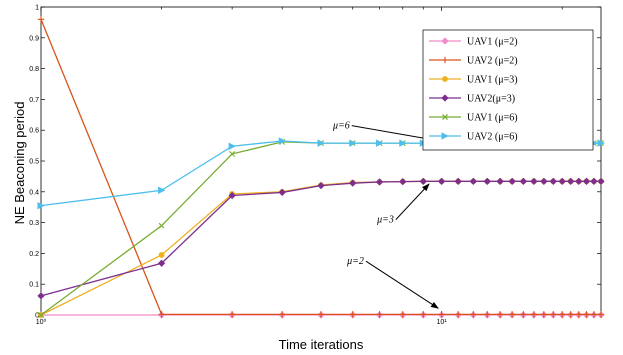 This screenshot has width=623, height=355. Describe the element at coordinates (34, 223) in the screenshot. I see `y-tick-label: 0.3` at that location.